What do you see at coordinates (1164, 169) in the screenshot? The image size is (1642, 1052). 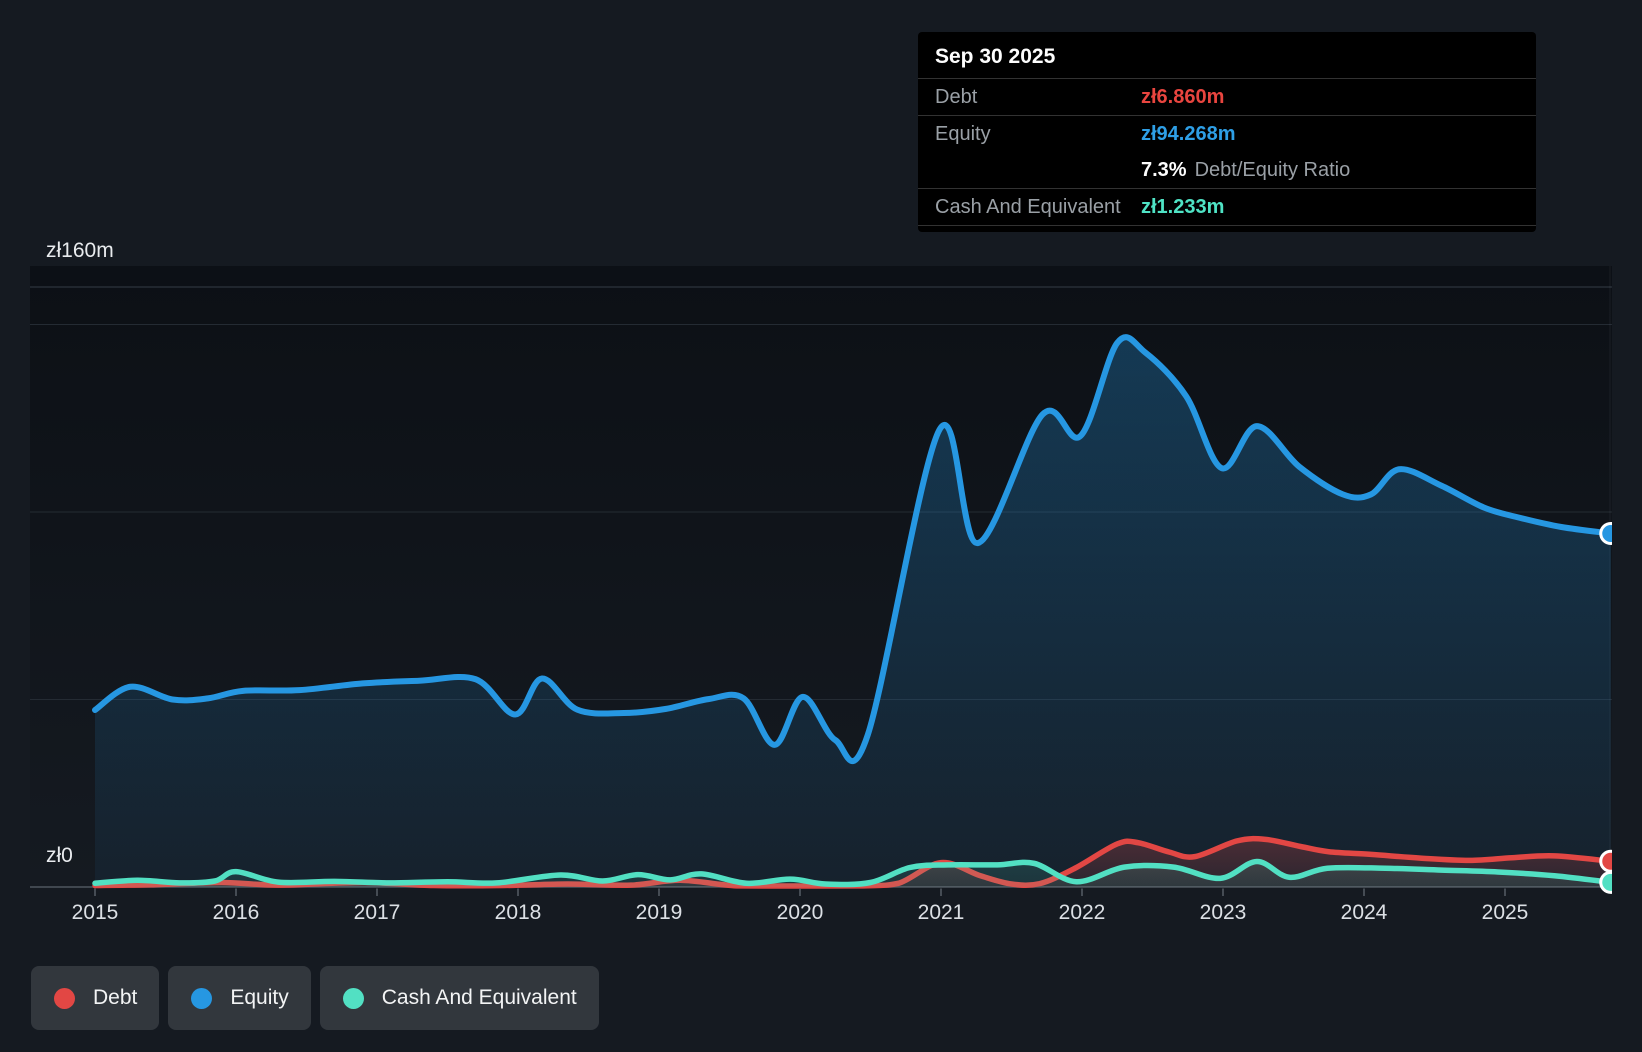 I see `debt-equity-ratio-value: 7.3%` at bounding box center [1164, 169].